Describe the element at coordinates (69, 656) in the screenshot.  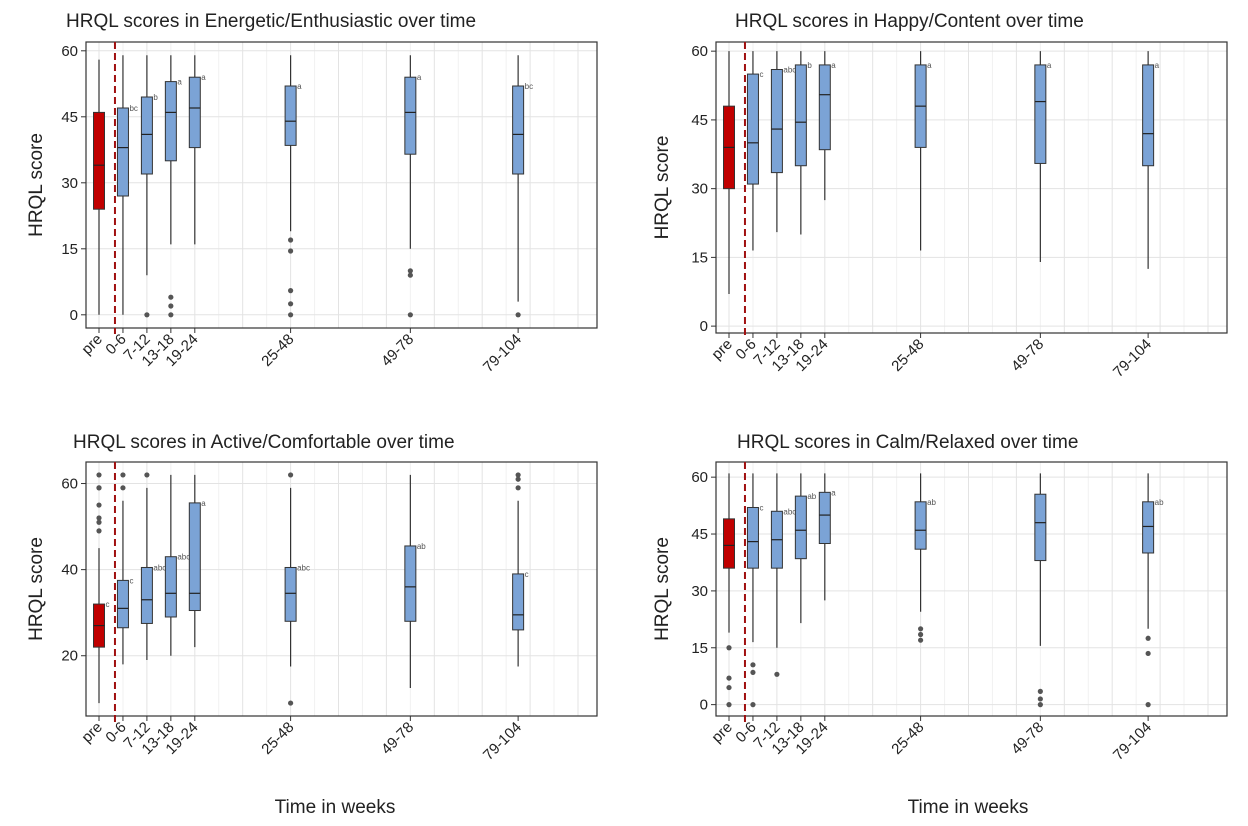
I see `y-tick-label: 20` at that location.